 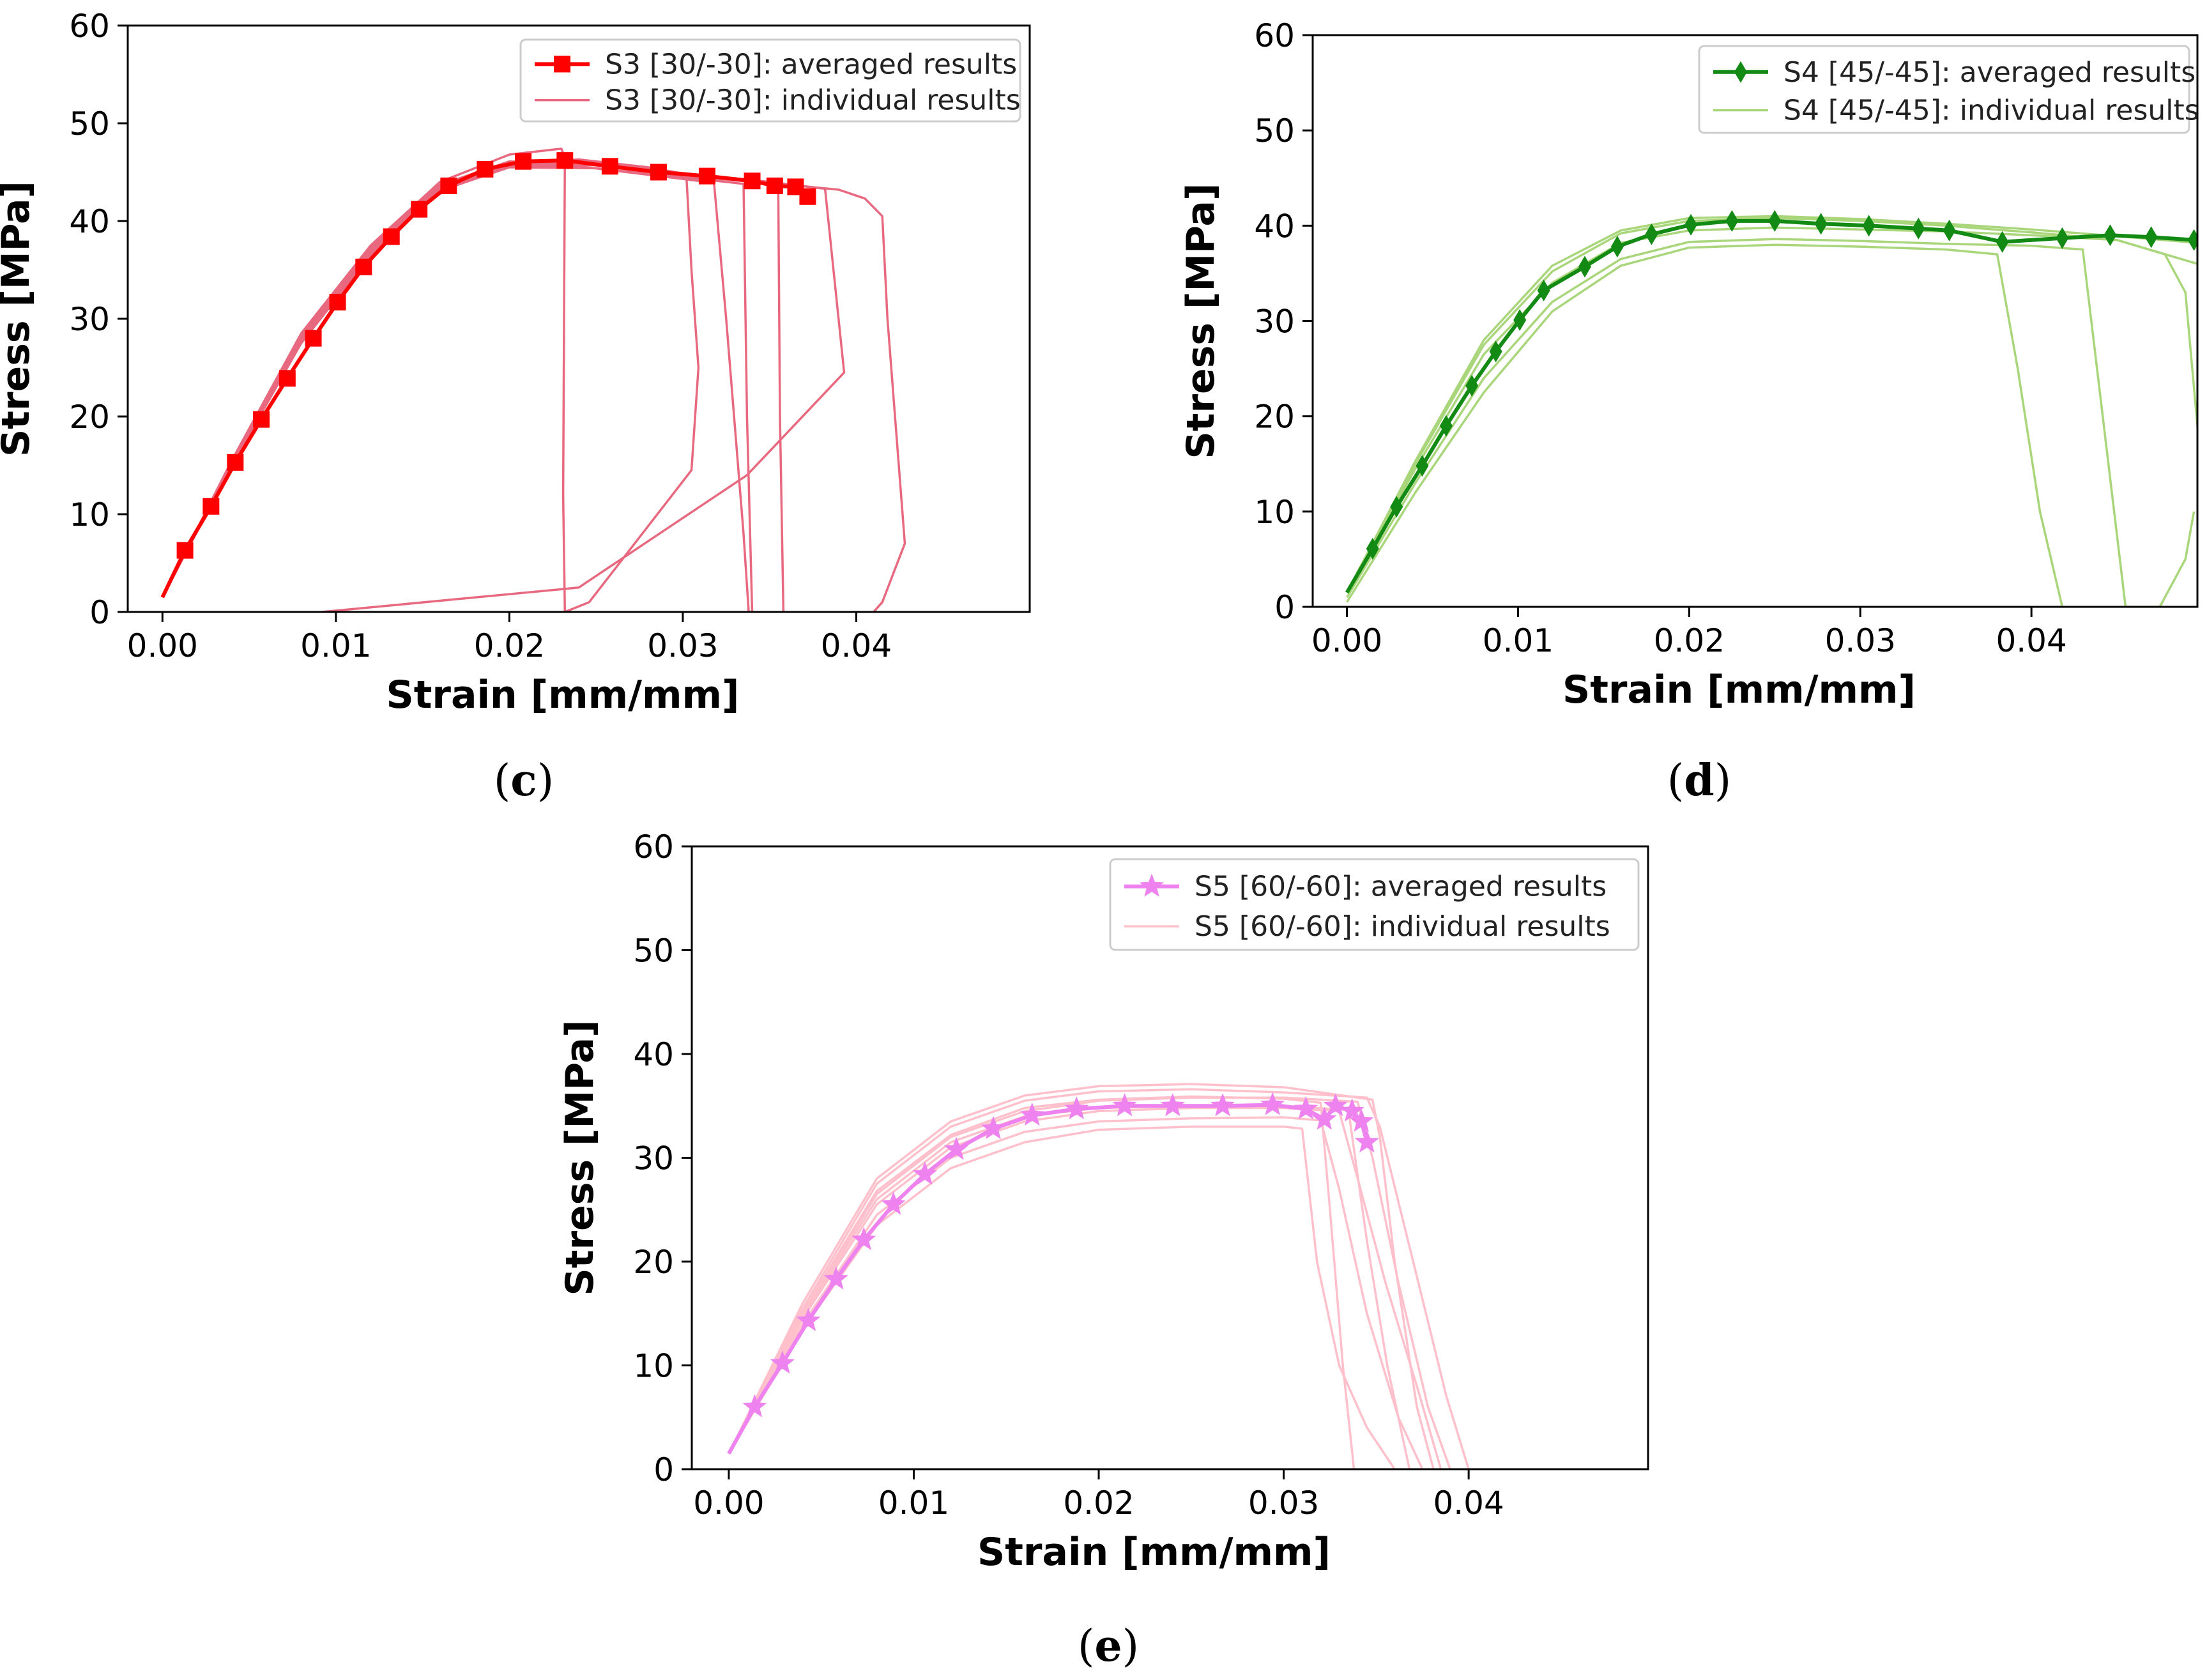 I want to click on panel-e-x-axis-title: Strain [mm/mm], so click(x=1154, y=1552).